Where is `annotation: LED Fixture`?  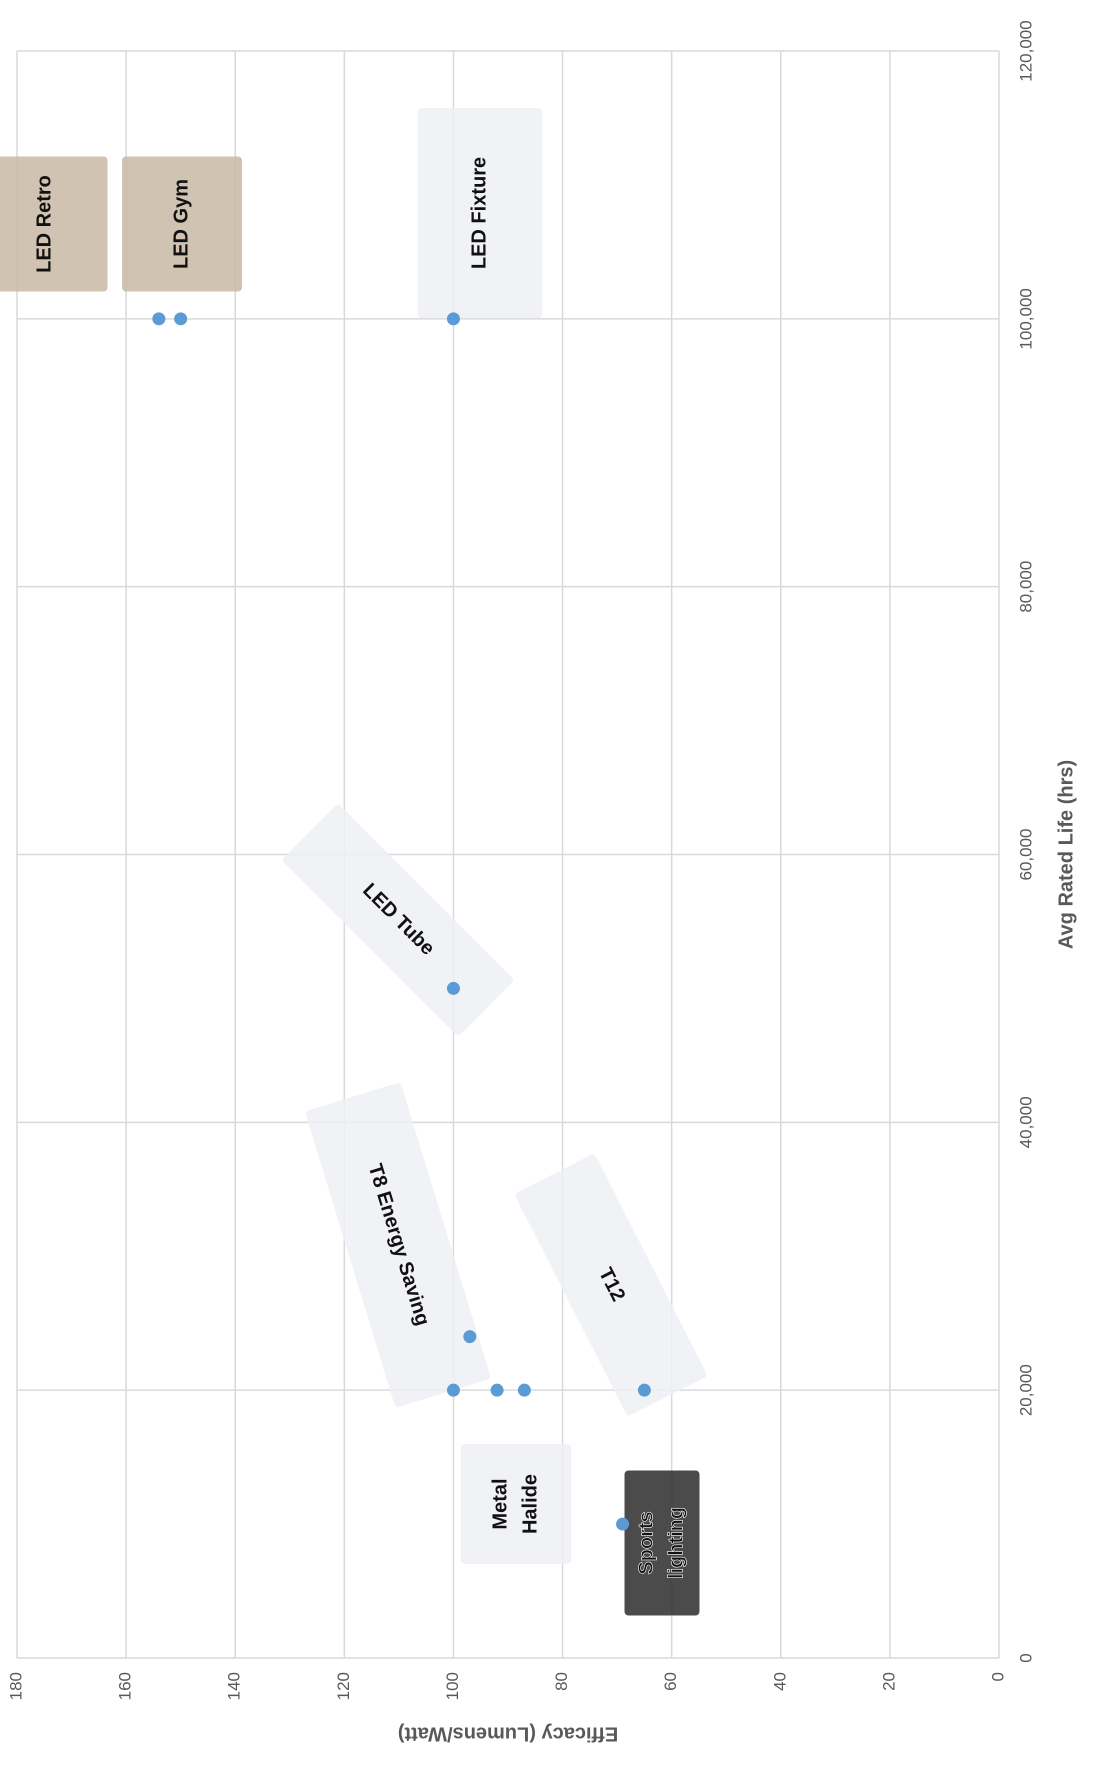 annotation: LED Fixture is located at coordinates (480, 213).